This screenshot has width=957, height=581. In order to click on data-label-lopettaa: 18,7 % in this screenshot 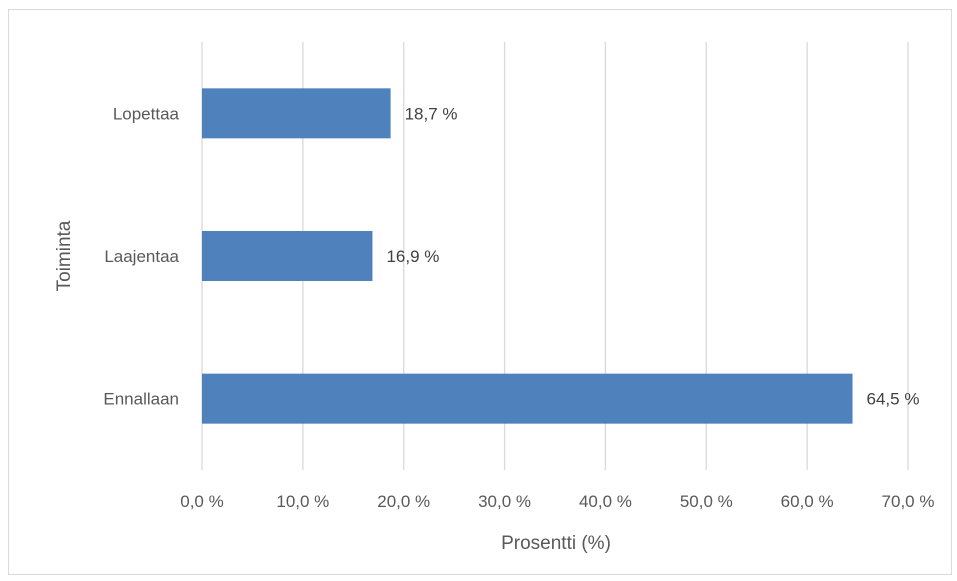, I will do `click(431, 113)`.